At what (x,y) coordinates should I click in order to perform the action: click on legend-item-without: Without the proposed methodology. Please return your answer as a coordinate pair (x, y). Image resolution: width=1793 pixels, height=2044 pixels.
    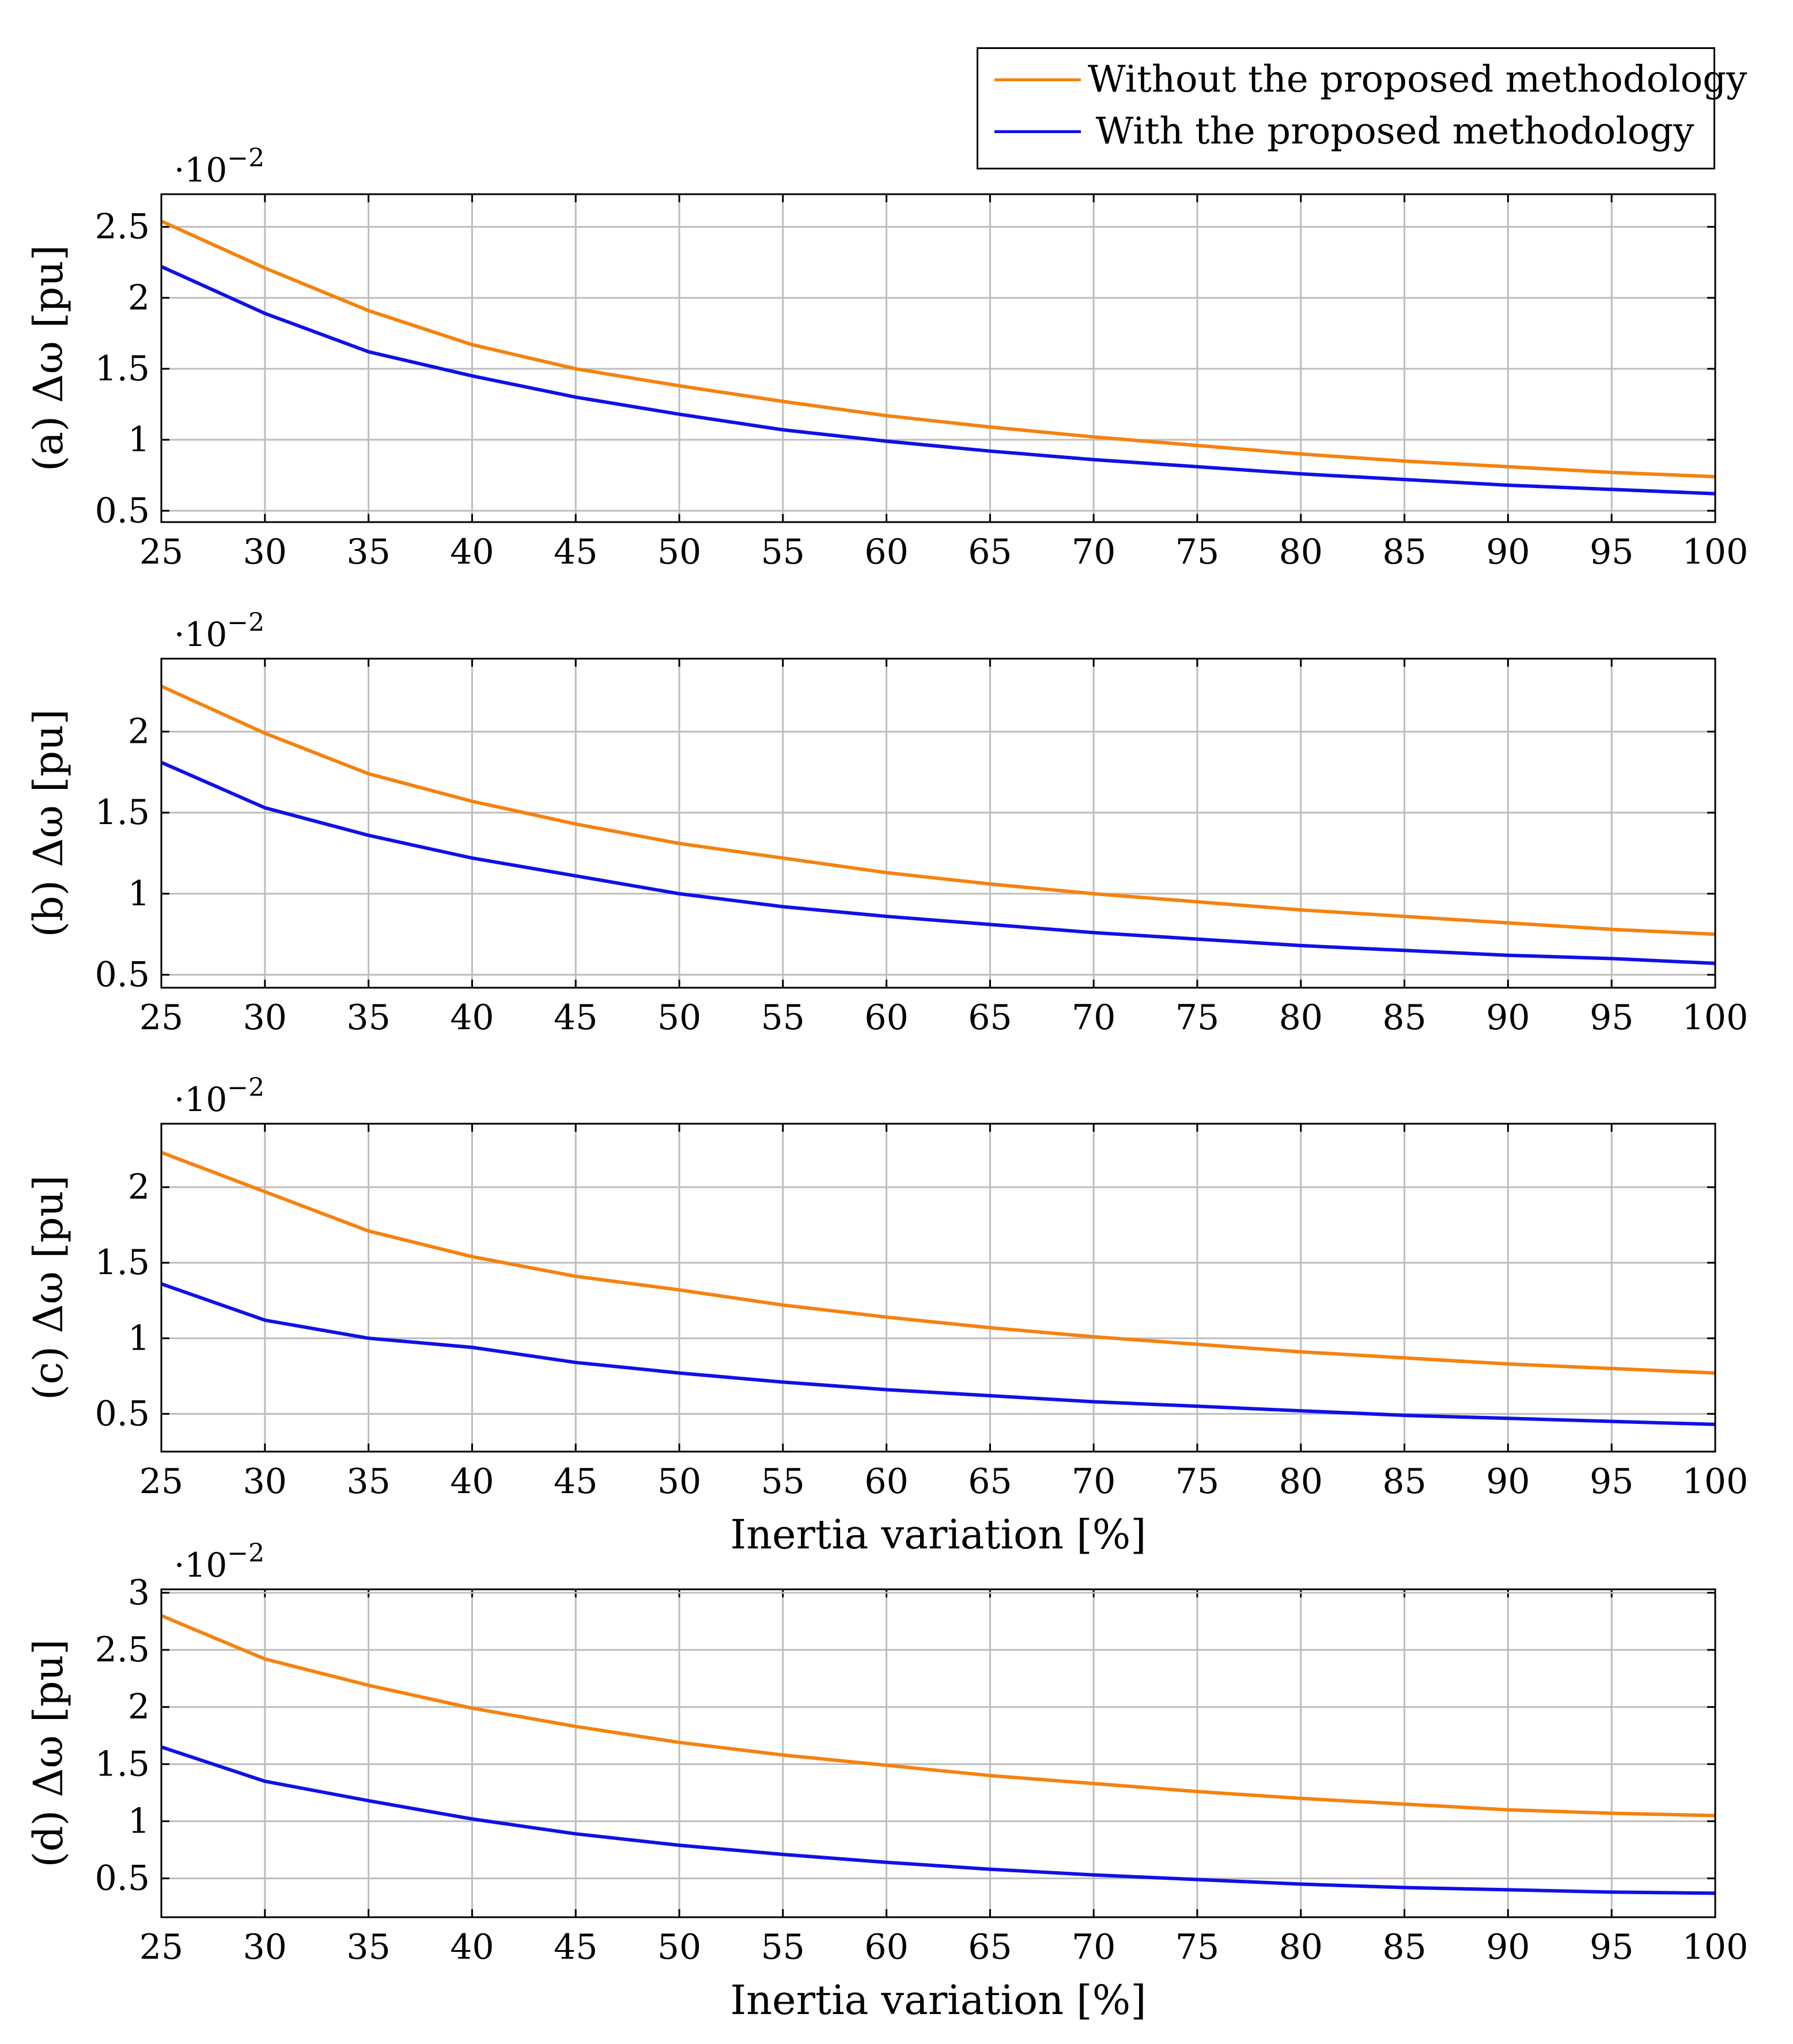
    Looking at the image, I should click on (1362, 79).